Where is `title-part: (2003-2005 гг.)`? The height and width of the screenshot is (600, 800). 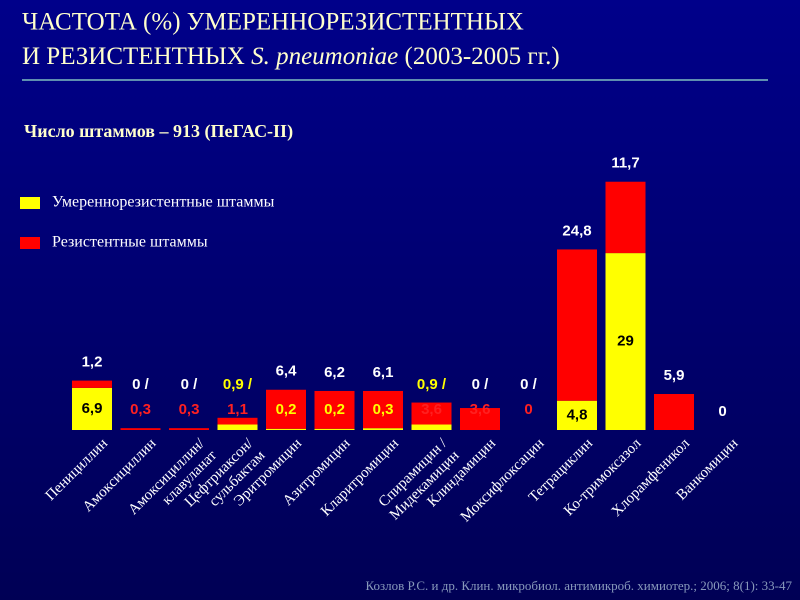
title-part: (2003-2005 гг.) is located at coordinates (478, 56).